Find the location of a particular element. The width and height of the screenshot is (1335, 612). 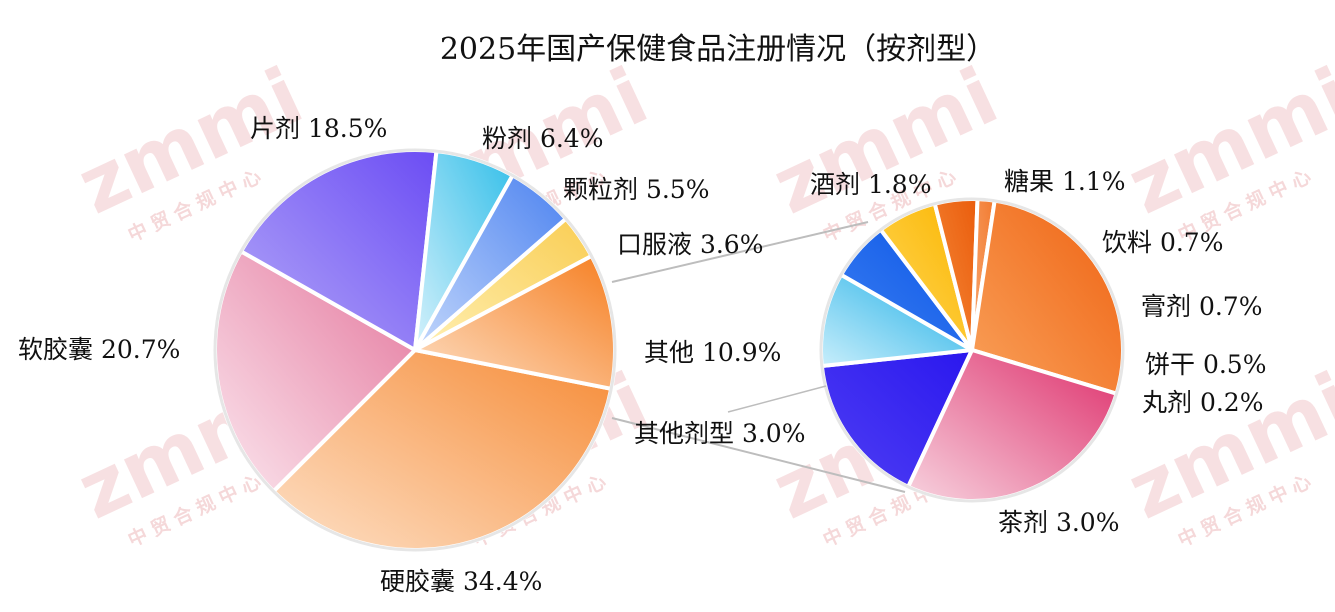

connector-lines is located at coordinates (758, 357).